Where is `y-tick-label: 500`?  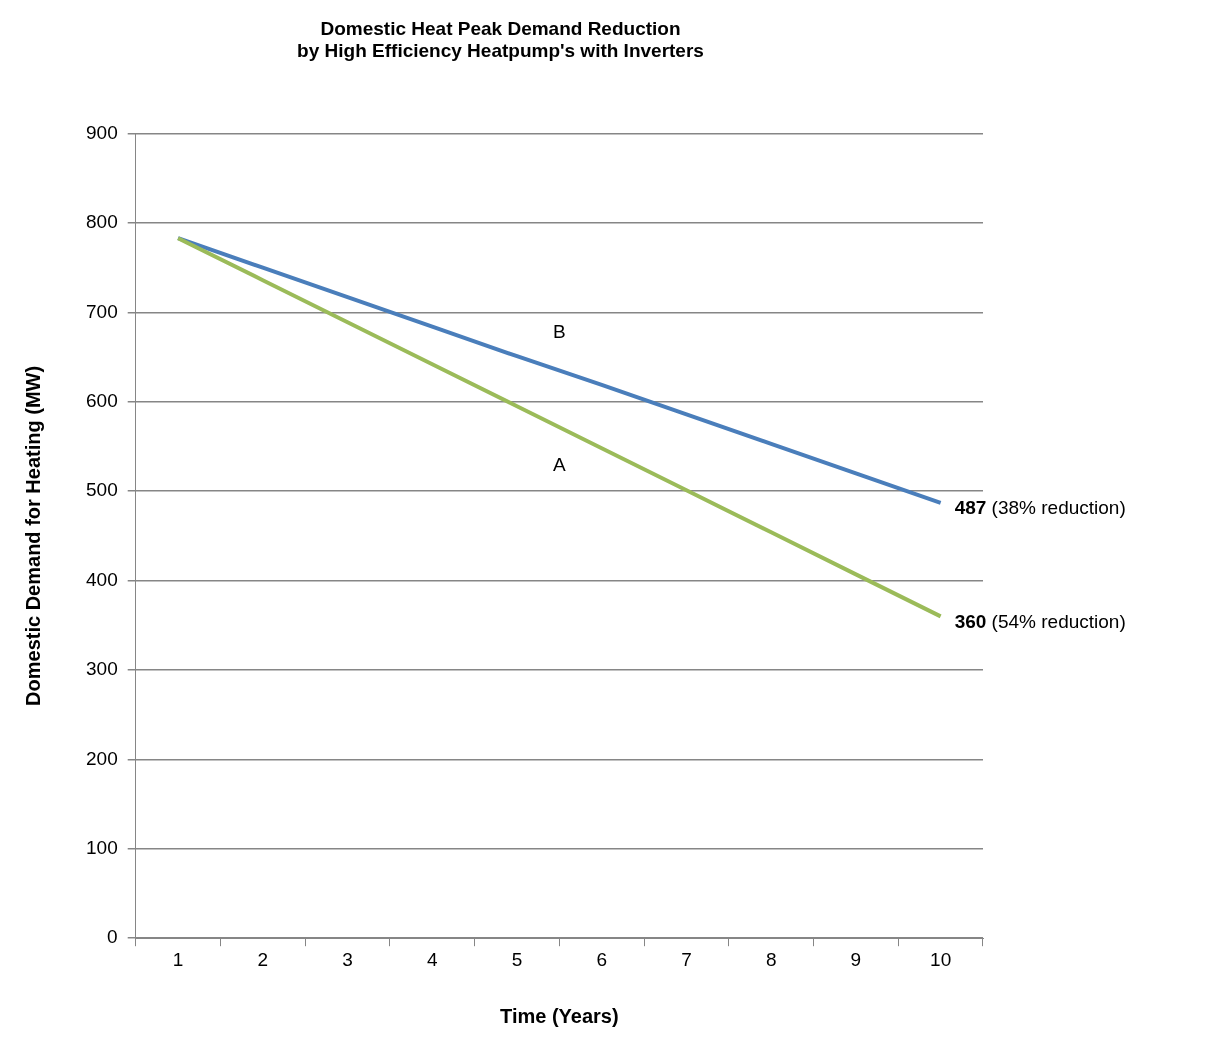 y-tick-label: 500 is located at coordinates (102, 490).